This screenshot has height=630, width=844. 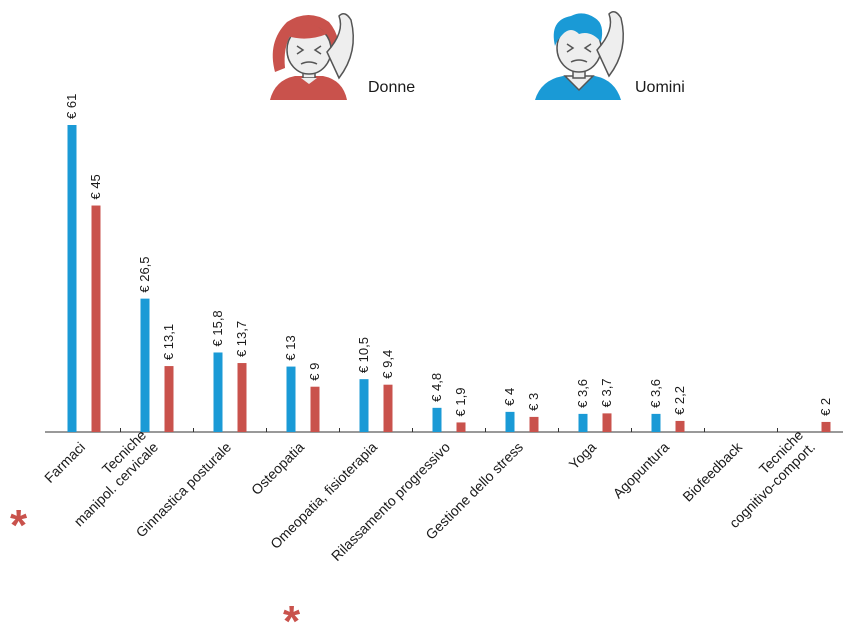 What do you see at coordinates (290, 347) in the screenshot?
I see `value-label: € 13` at bounding box center [290, 347].